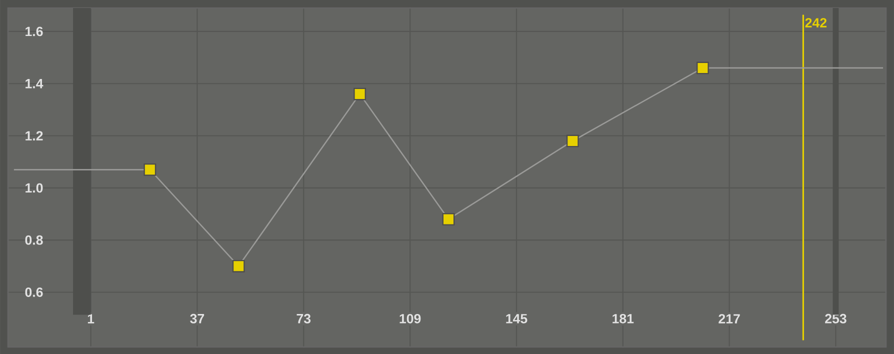 This screenshot has width=894, height=354. I want to click on y-tick-label: 1.6, so click(34, 31).